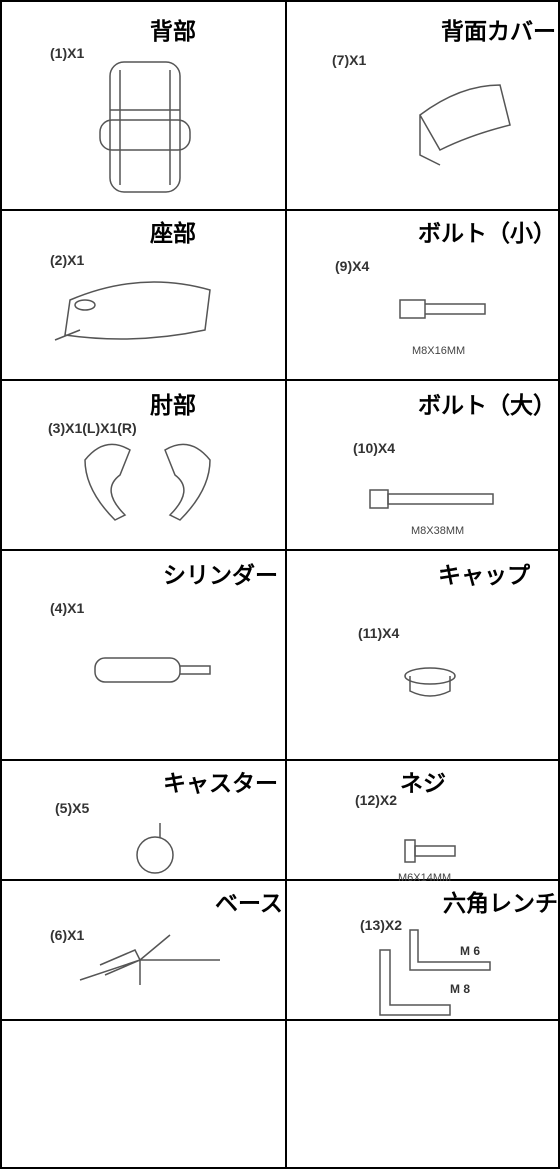 This screenshot has width=560, height=1169. What do you see at coordinates (92, 428) in the screenshot?
I see `part-qty: (3)X1(L)X1(R)` at bounding box center [92, 428].